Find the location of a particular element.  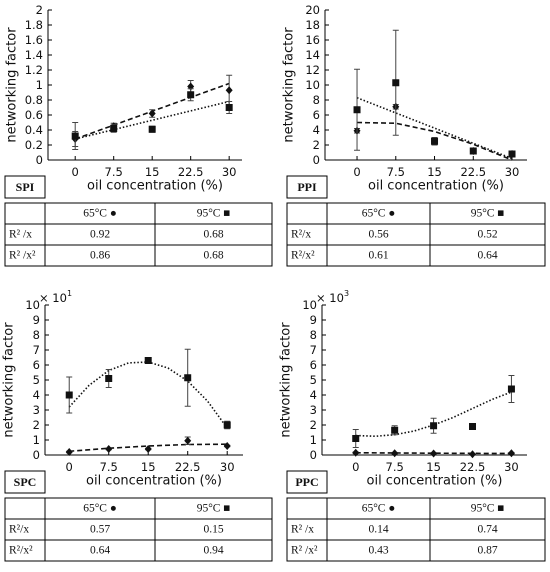

y-tick-label: 0.8 is located at coordinates (34, 100).